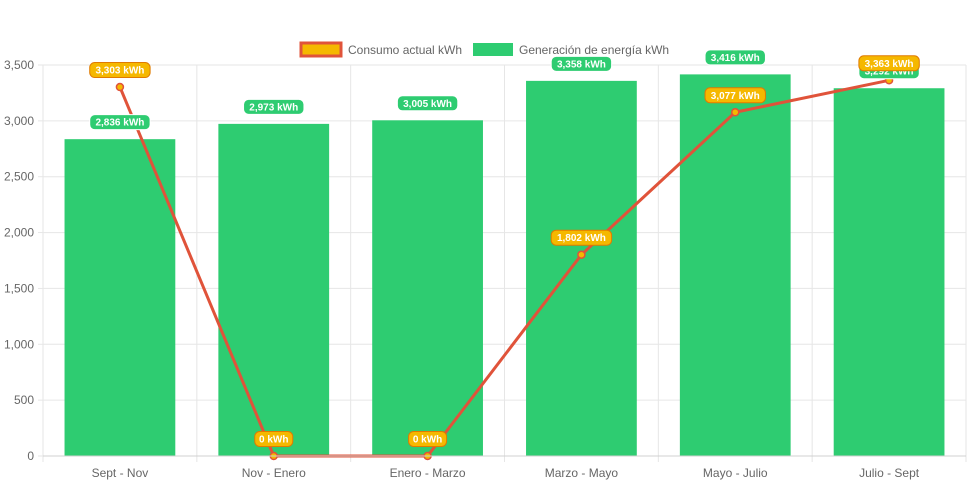  I want to click on line-data-label: 3,303 kWh, so click(120, 70).